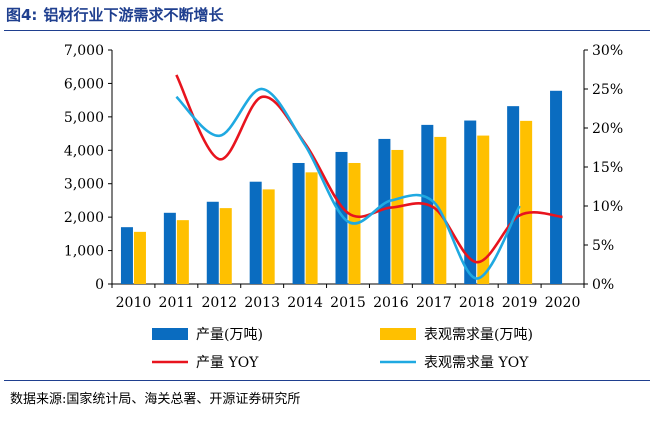 Image resolution: width=654 pixels, height=421 pixels. Describe the element at coordinates (305, 303) in the screenshot. I see `x-tick-label: 2014` at that location.